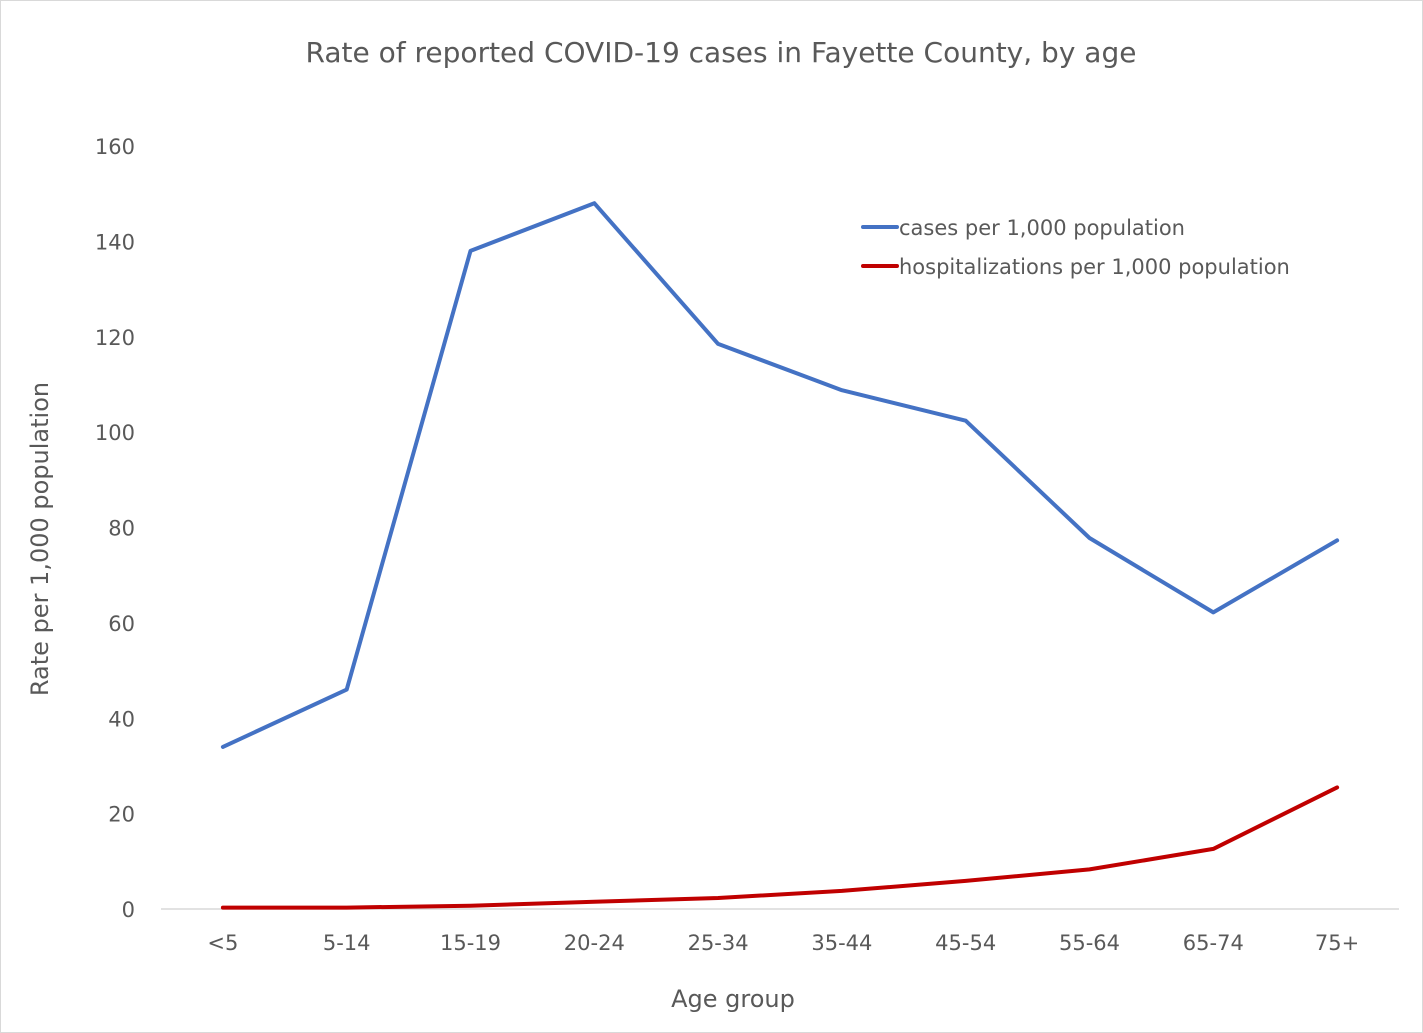  I want to click on y-axis-title: Rate per 1,000 population, so click(40, 539).